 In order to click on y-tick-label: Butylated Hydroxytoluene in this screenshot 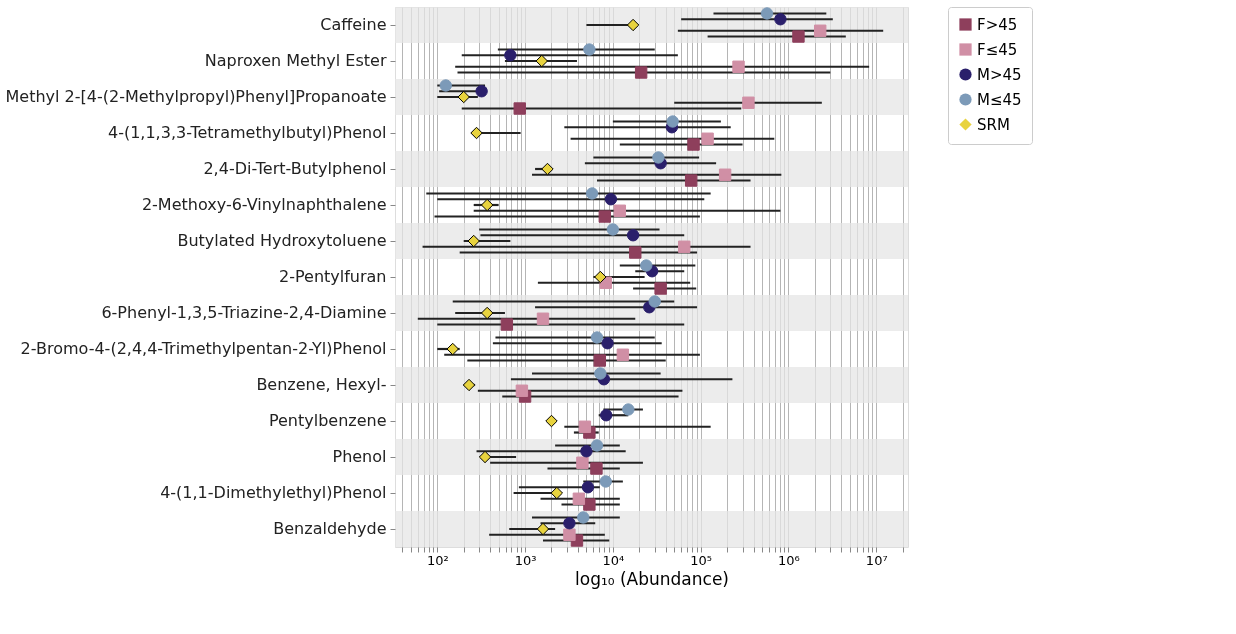, I will do `click(282, 240)`.